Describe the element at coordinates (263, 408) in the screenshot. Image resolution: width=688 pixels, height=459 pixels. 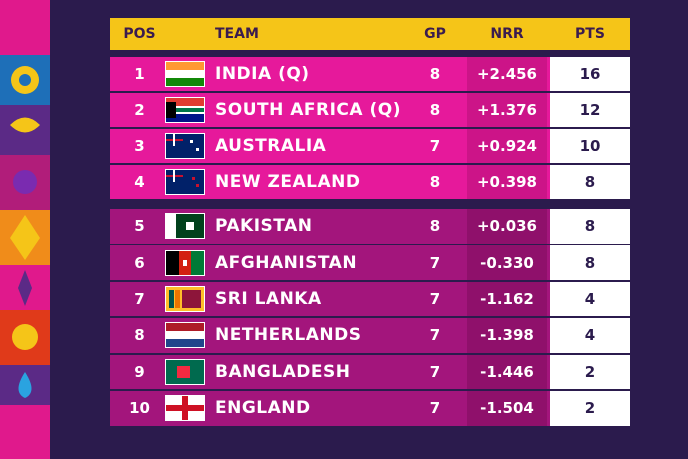
I see `team-name: ENGLAND` at that location.